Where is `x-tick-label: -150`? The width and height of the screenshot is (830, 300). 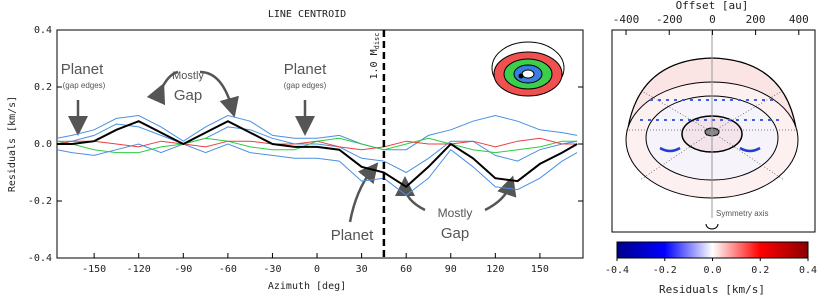
x-tick-label: -150 is located at coordinates (94, 269).